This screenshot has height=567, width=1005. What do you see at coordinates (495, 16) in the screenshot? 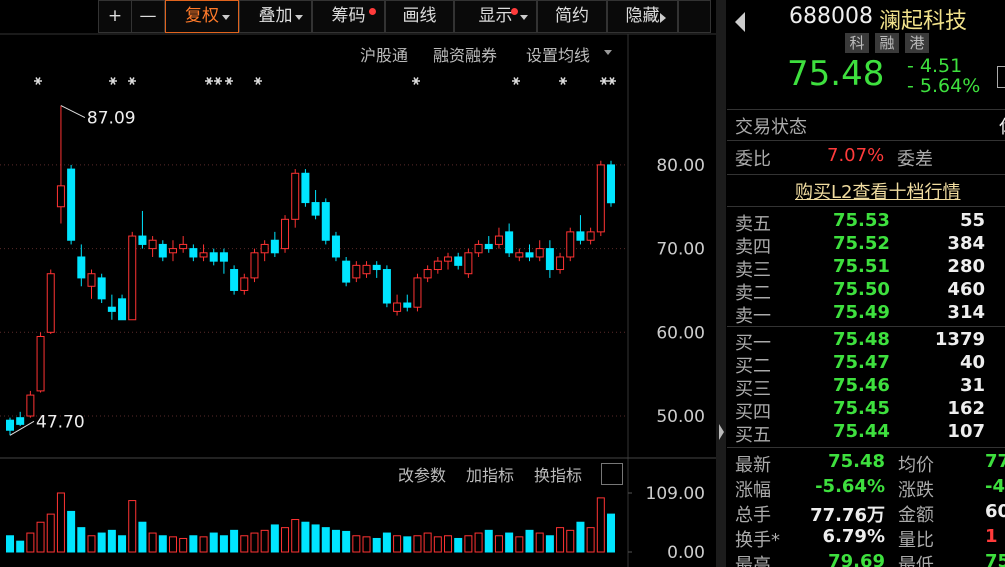
I see `toolbar-button: 显示` at bounding box center [495, 16].